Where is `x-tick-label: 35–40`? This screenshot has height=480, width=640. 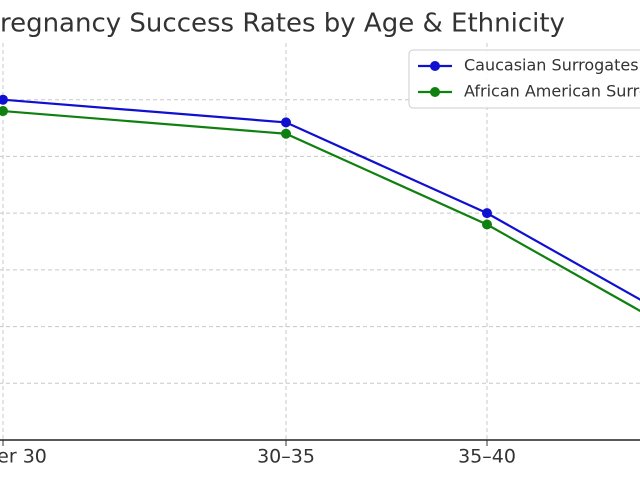 x-tick-label: 35–40 is located at coordinates (487, 457).